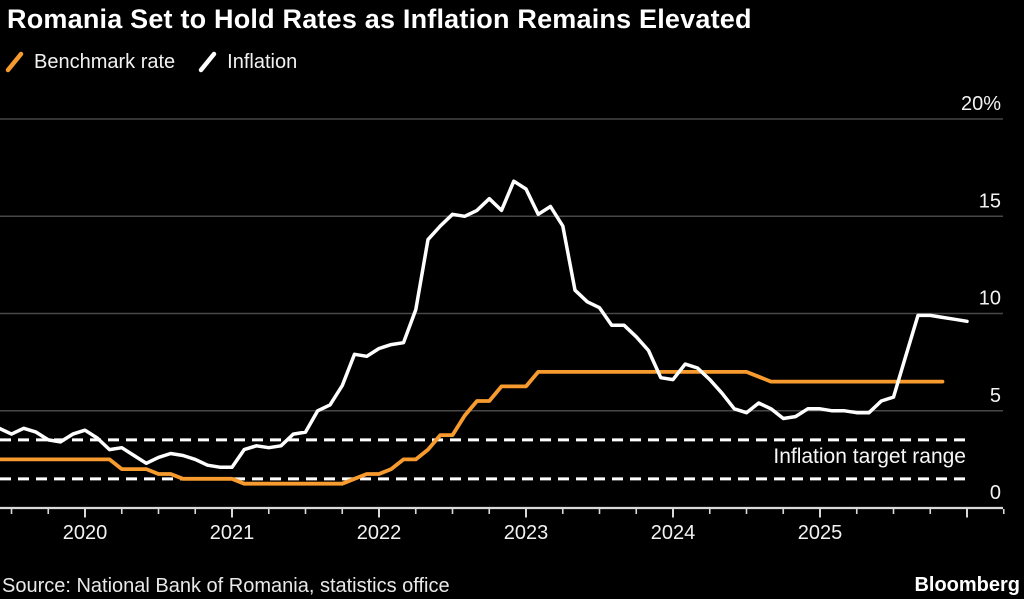 Image resolution: width=1024 pixels, height=599 pixels. I want to click on x-axis-year-label: 2020, so click(85, 533).